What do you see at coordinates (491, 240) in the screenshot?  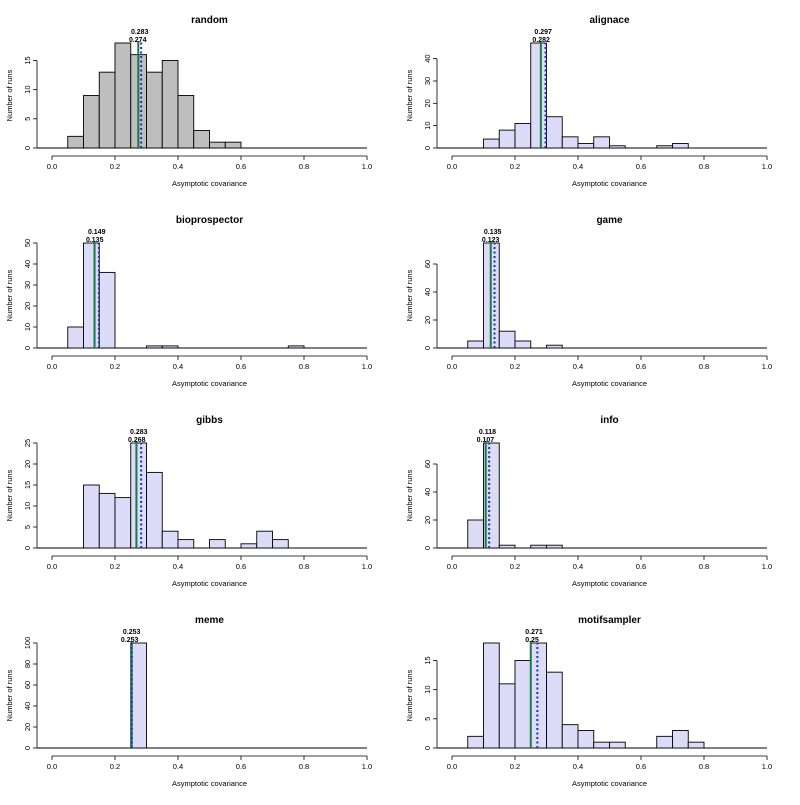 I see `median-value-label: 0.123` at bounding box center [491, 240].